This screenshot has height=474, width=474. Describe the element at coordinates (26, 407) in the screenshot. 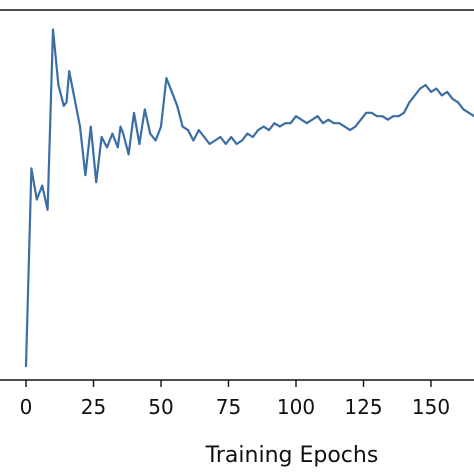

I see `x-tick-label-0: 0` at that location.